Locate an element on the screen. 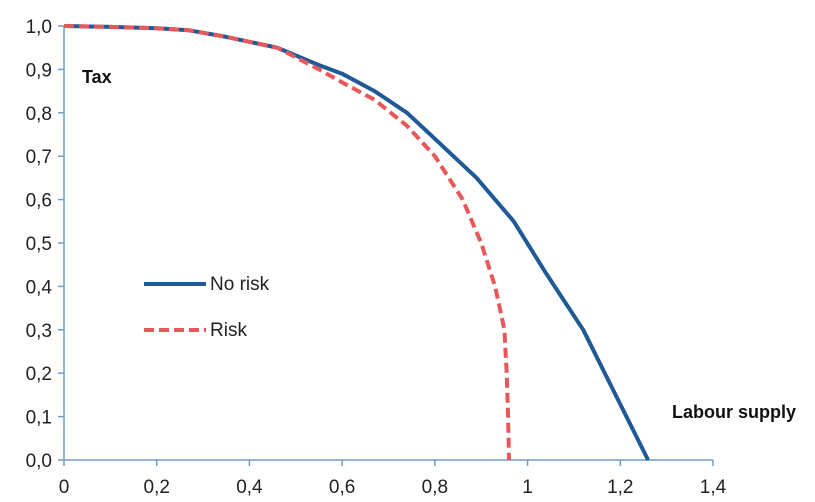 The height and width of the screenshot is (502, 815). y-axis-title: Tax is located at coordinates (97, 77).